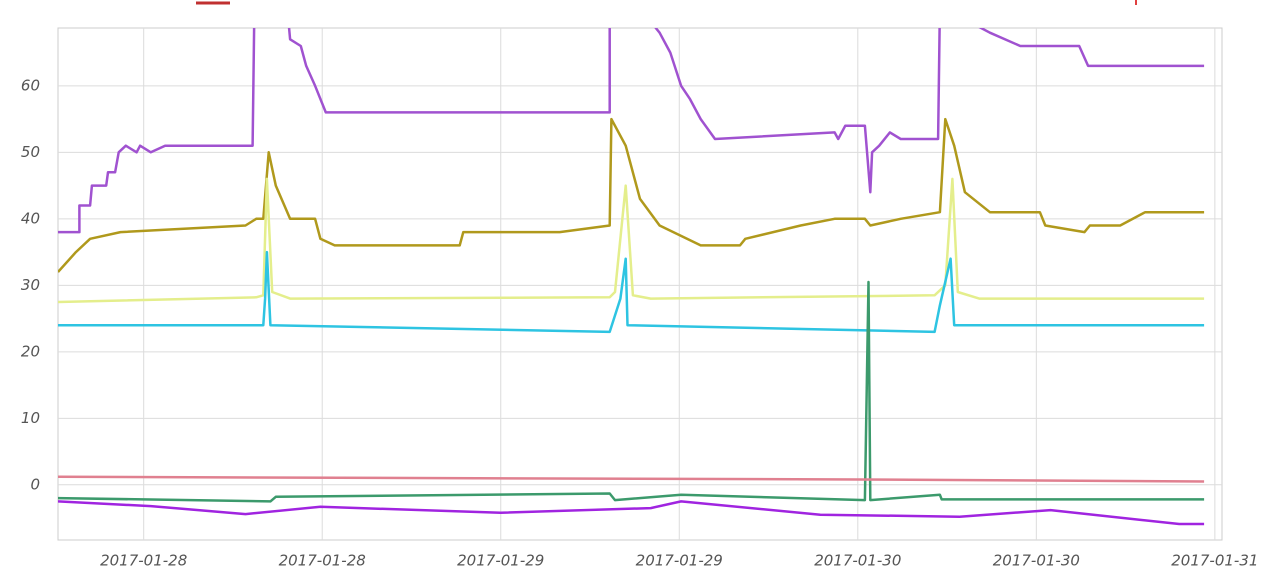  What do you see at coordinates (30, 285) in the screenshot?
I see `y-tick-label: 30` at bounding box center [30, 285].